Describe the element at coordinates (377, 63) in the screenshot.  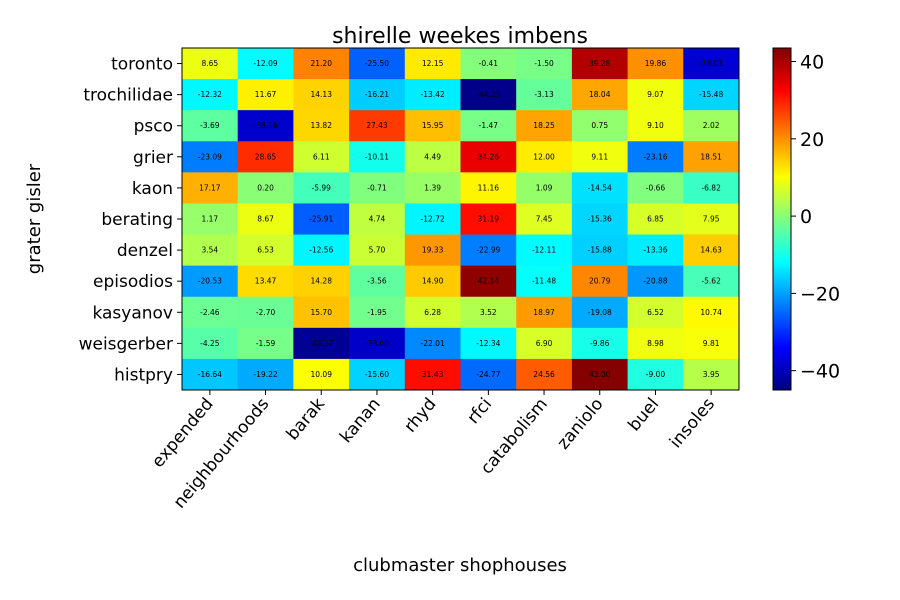
I see `cell-value-label: -25.50` at that location.